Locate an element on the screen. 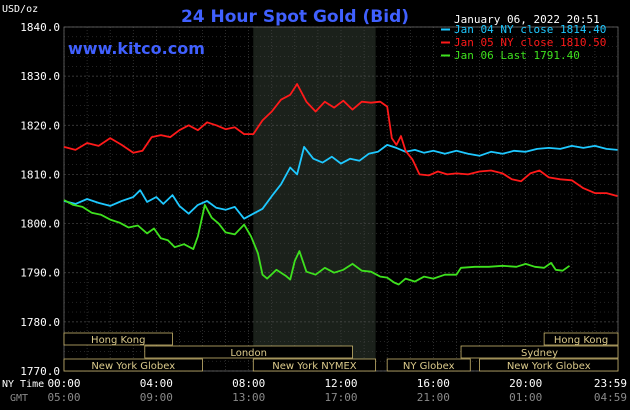  y-tick-label: 1770.0 is located at coordinates (40, 371).